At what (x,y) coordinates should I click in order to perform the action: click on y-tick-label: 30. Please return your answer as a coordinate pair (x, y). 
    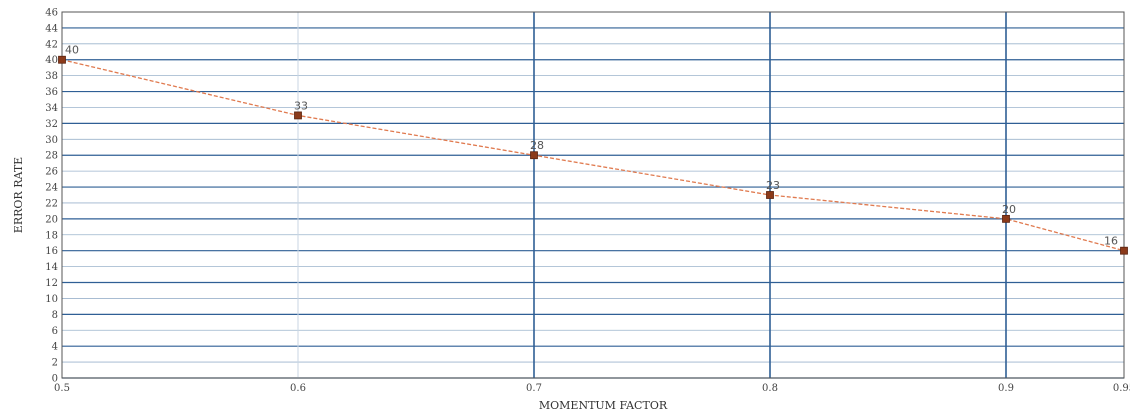
    Looking at the image, I should click on (51, 140).